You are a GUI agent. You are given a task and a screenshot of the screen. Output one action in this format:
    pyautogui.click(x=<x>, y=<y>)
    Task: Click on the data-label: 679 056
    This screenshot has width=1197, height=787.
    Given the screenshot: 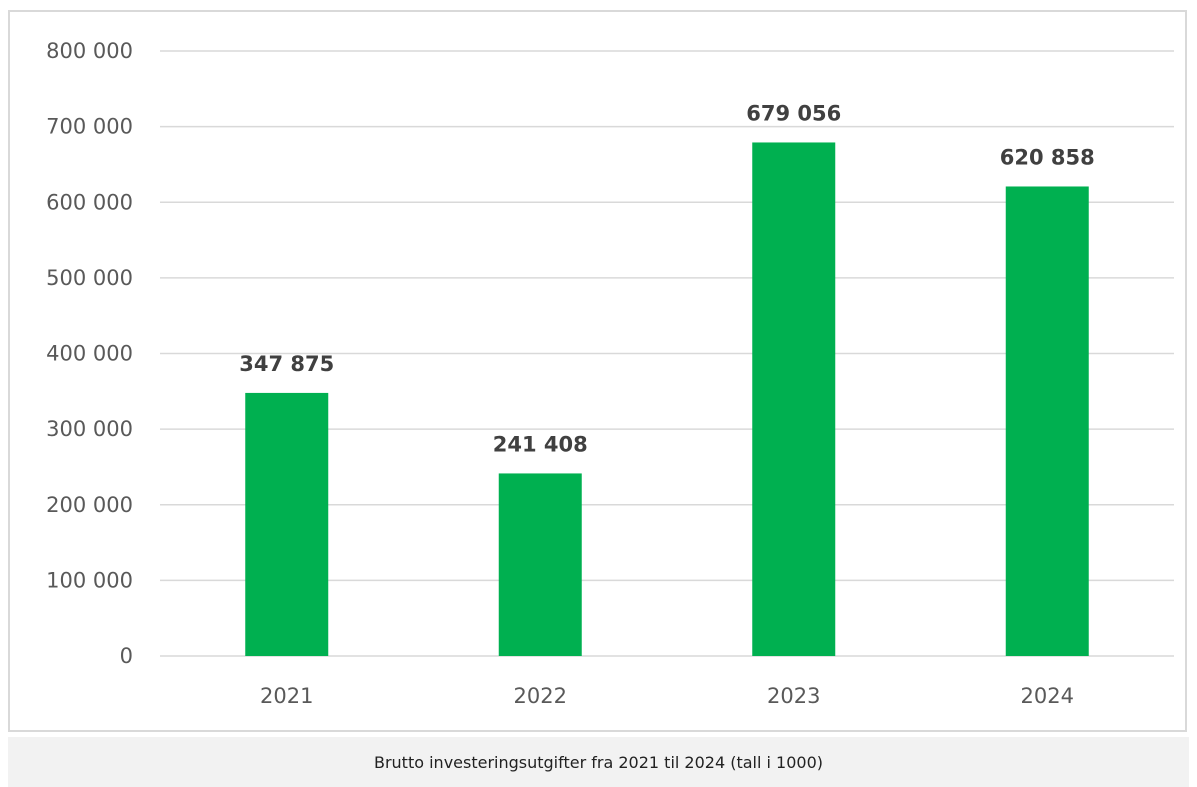 What is the action you would take?
    pyautogui.click(x=793, y=113)
    